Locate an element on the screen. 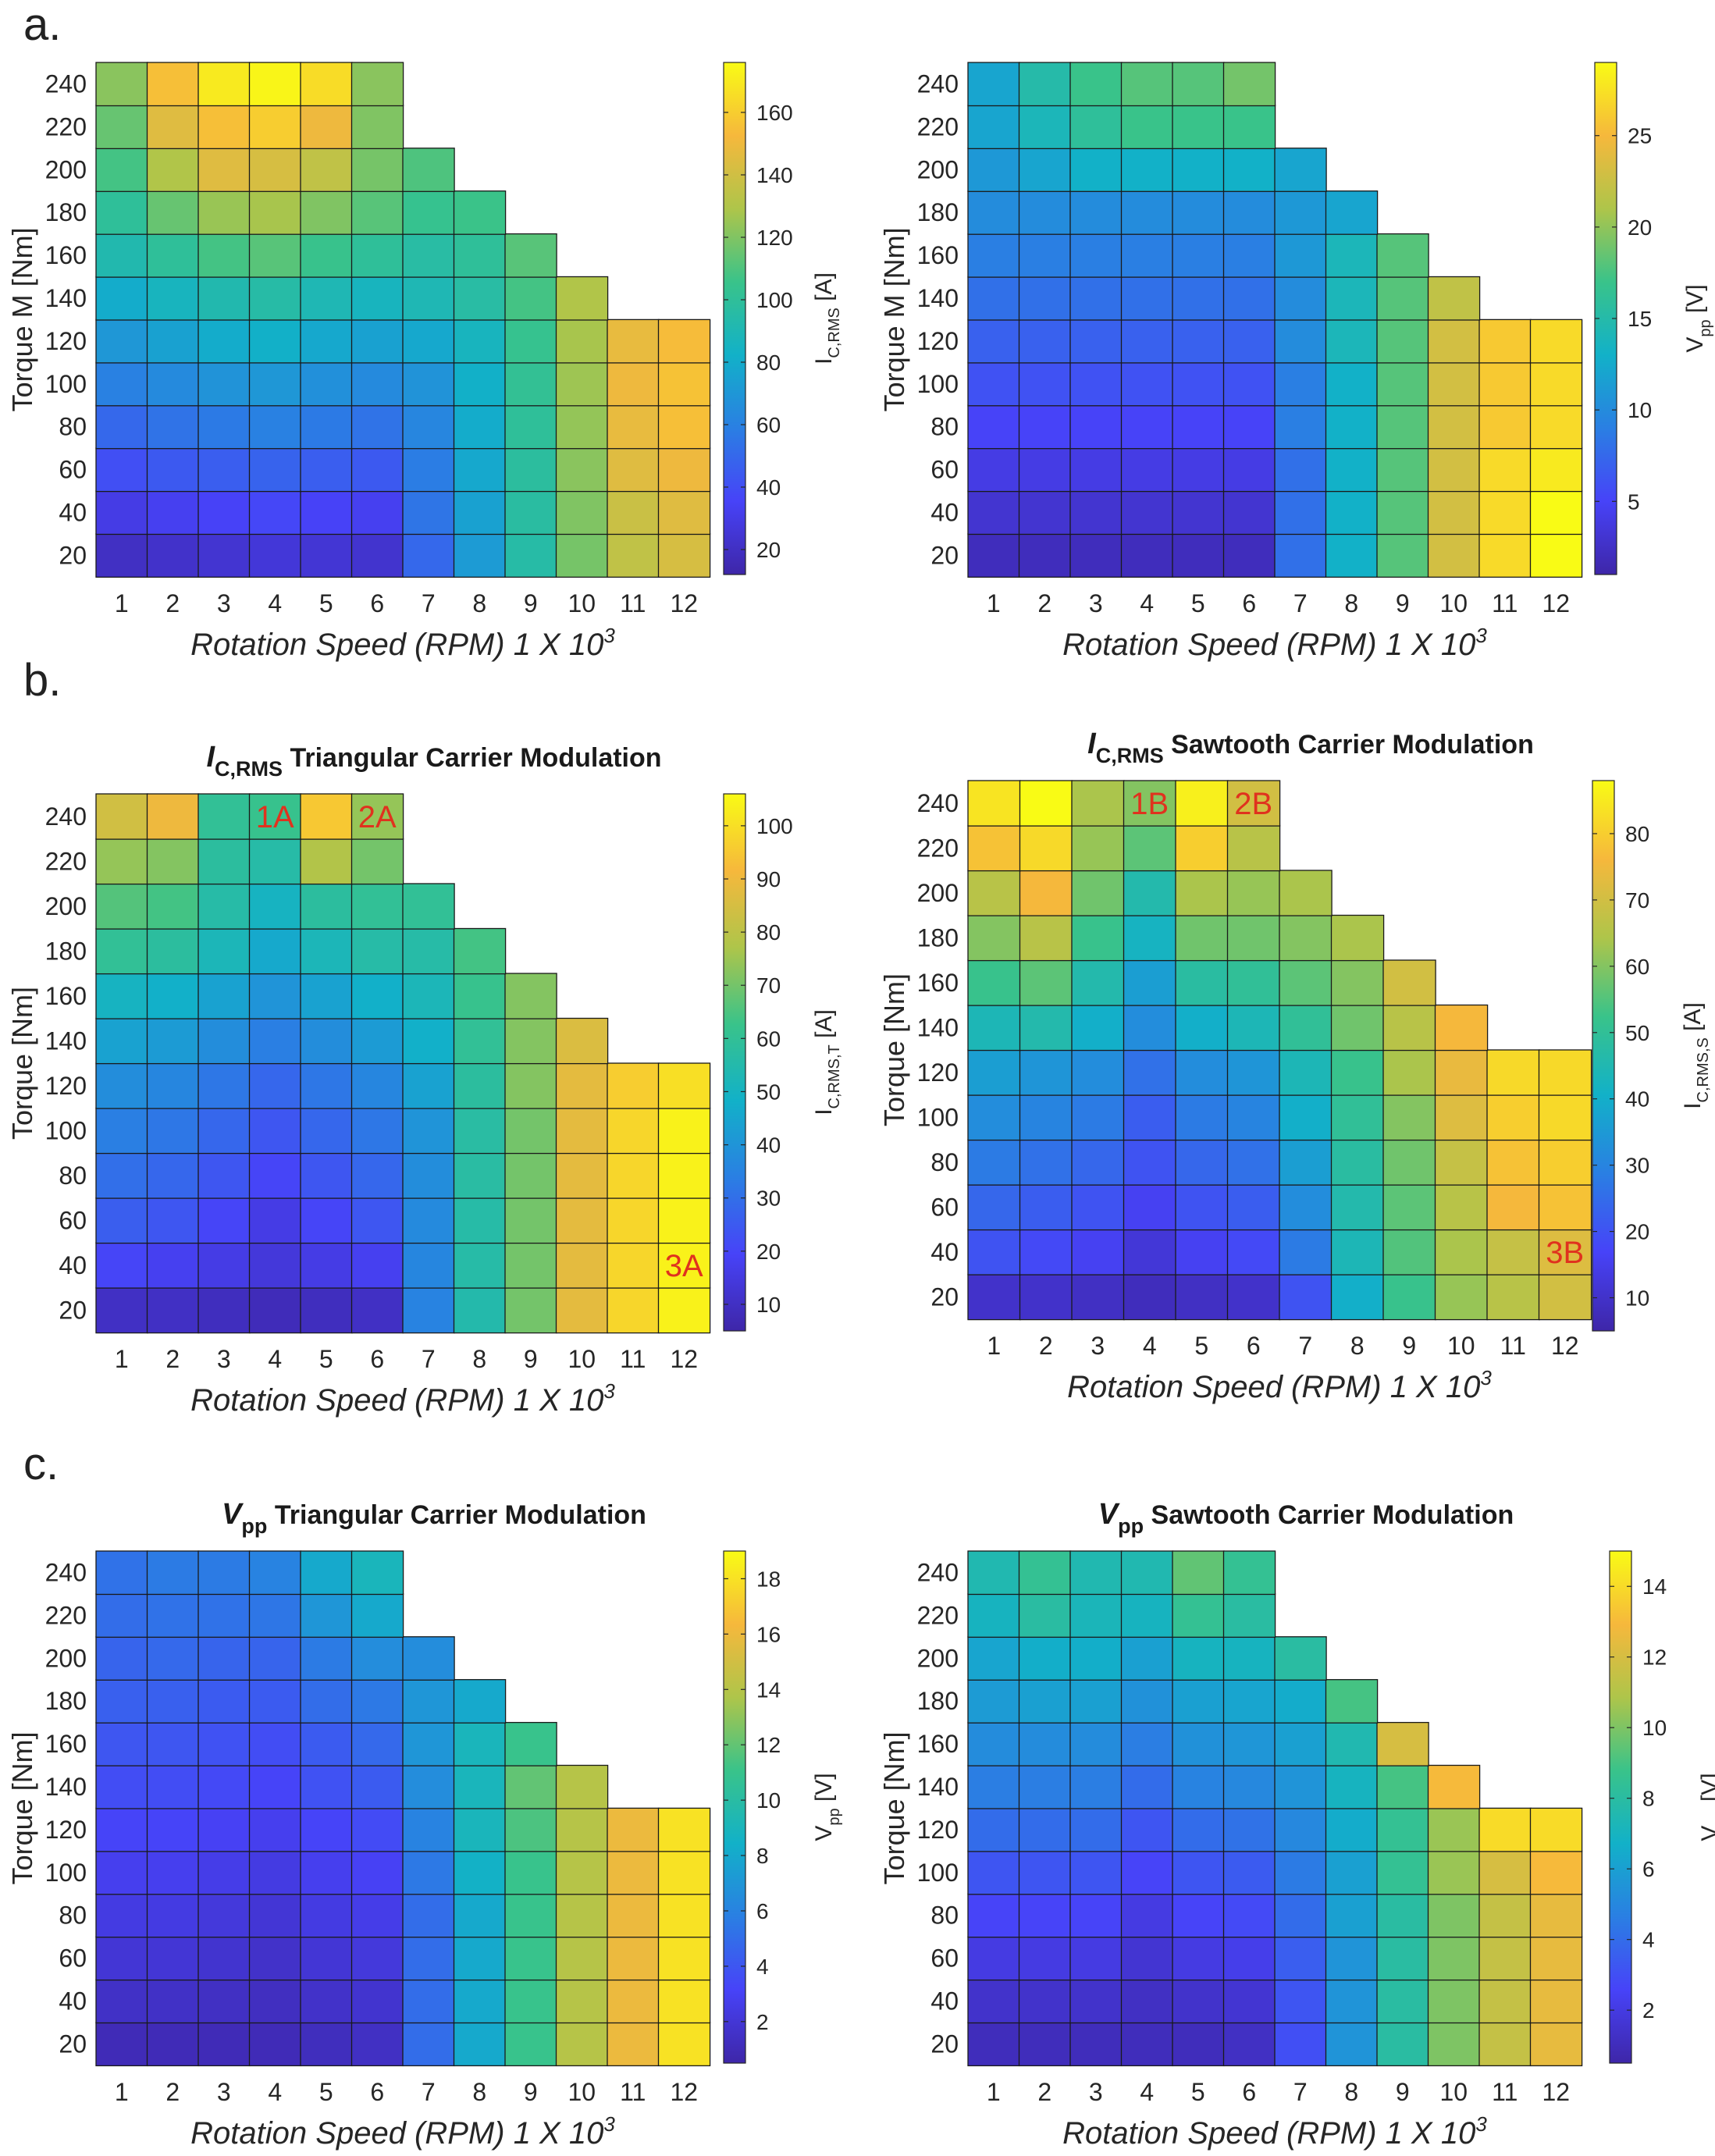 The height and width of the screenshot is (2156, 1715). x-tick-label: 1 is located at coordinates (122, 1359).